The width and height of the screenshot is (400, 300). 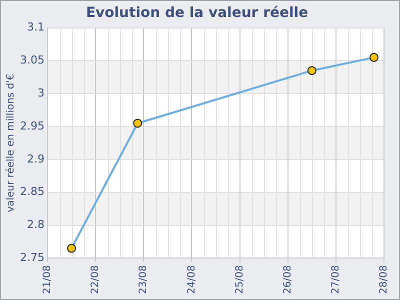 I want to click on y-tick-label: 3.1, so click(x=35, y=27).